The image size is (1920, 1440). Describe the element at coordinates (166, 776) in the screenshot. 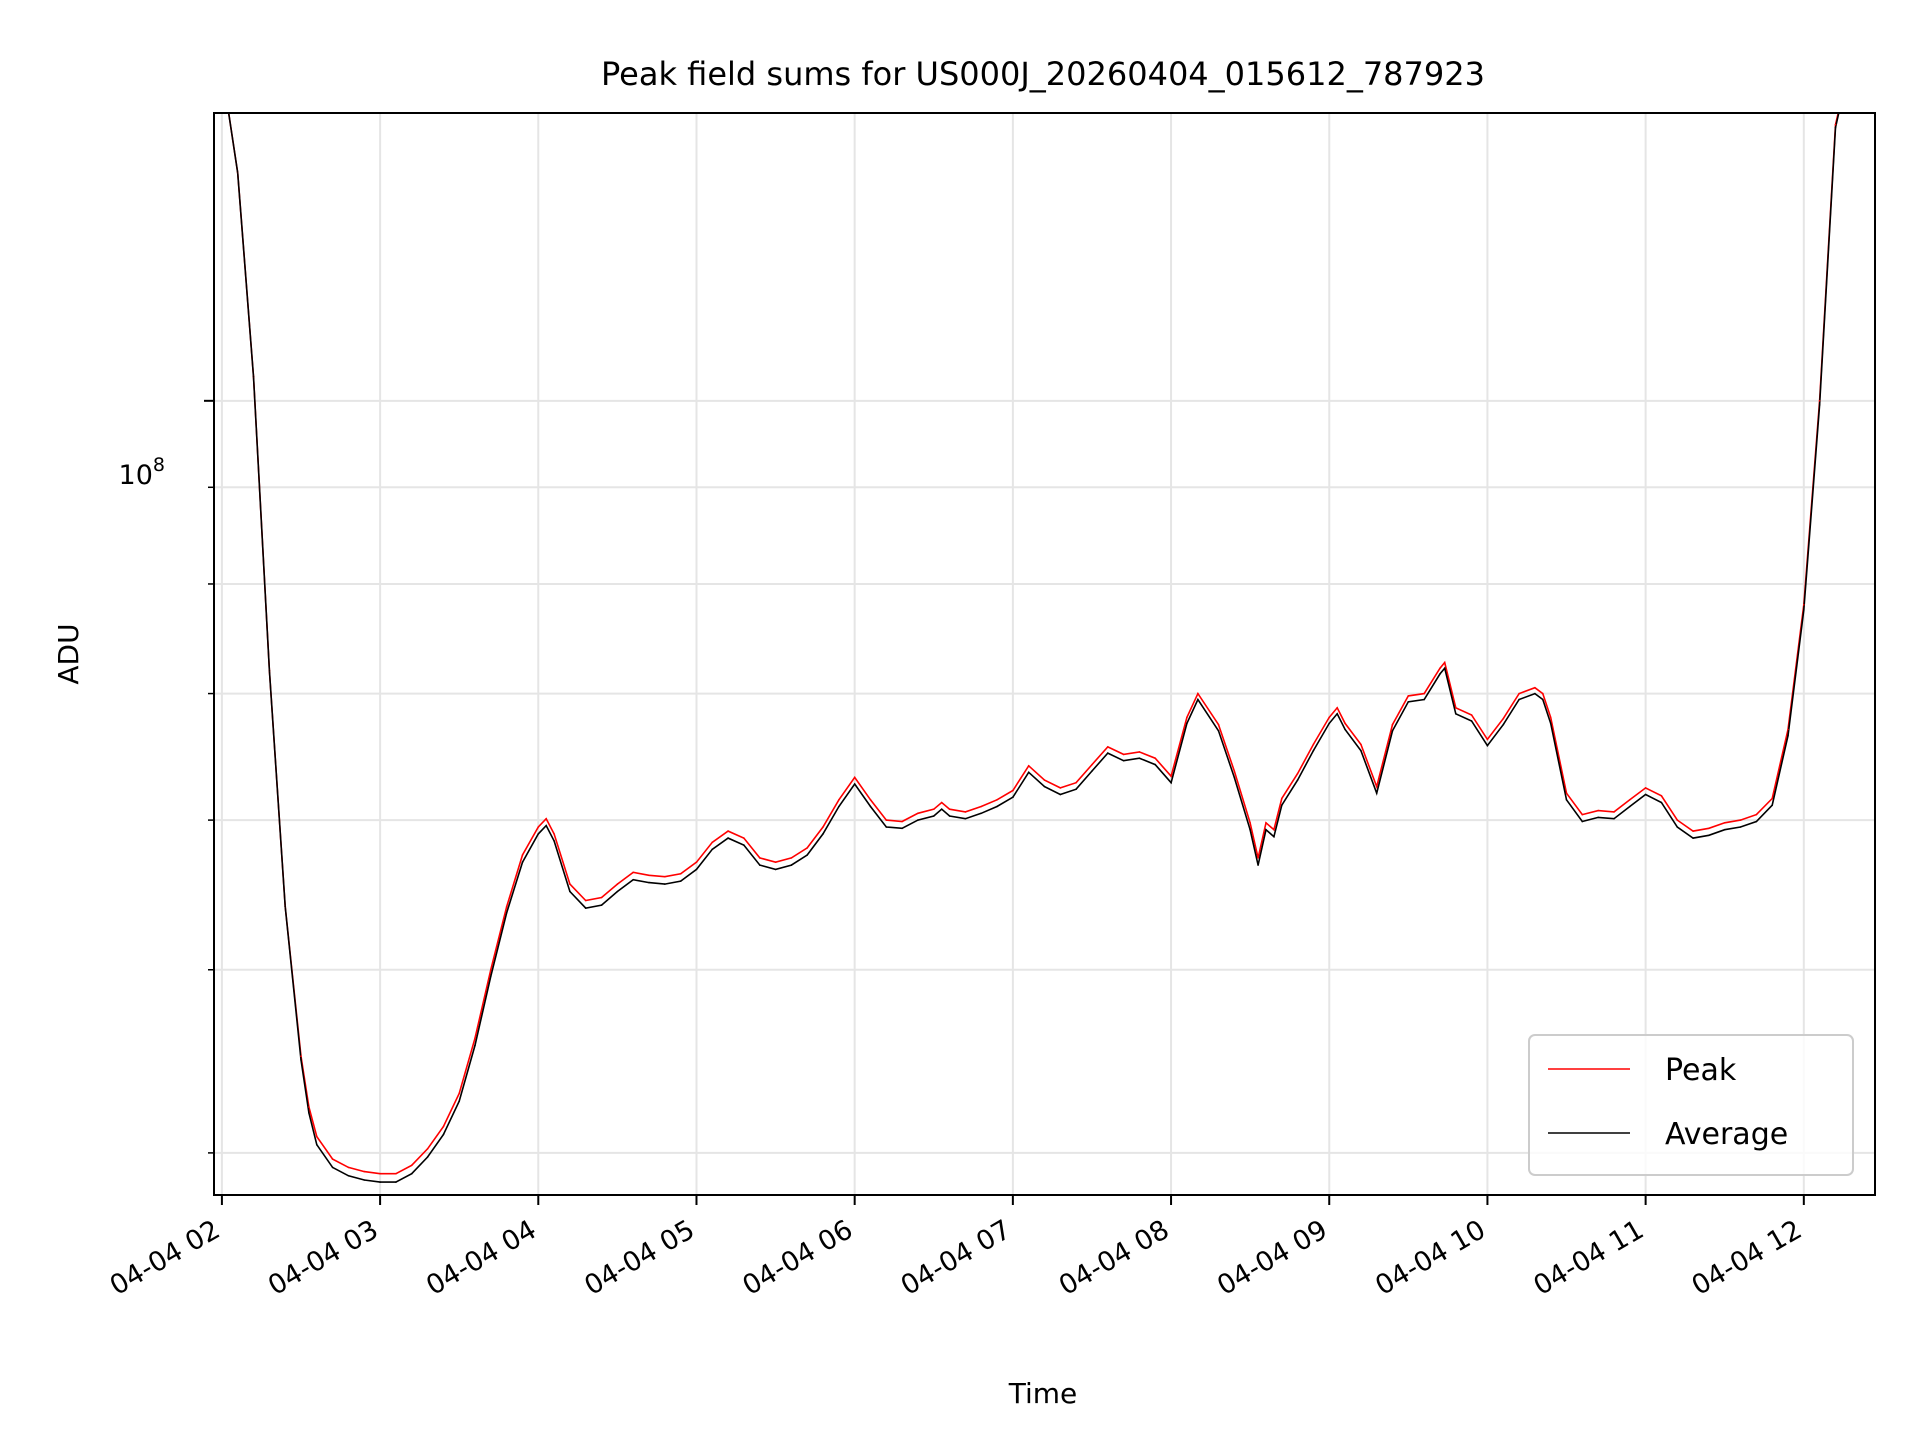

I see `y-axis: 108` at that location.